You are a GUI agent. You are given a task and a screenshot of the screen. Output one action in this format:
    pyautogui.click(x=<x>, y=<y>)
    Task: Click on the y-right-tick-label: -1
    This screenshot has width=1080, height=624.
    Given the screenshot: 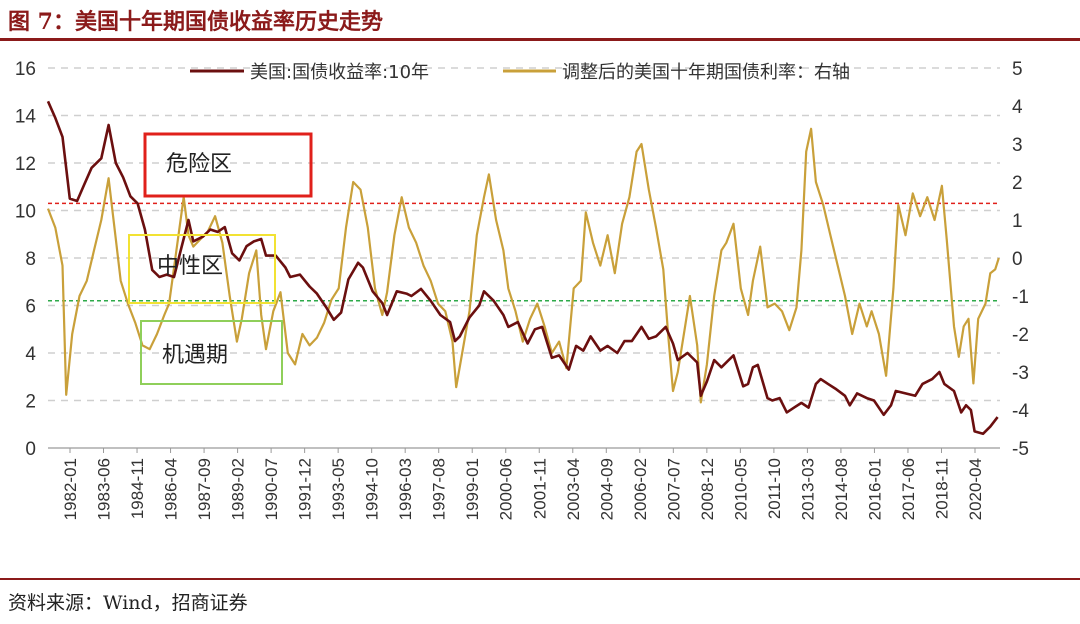 What is the action you would take?
    pyautogui.click(x=1020, y=297)
    